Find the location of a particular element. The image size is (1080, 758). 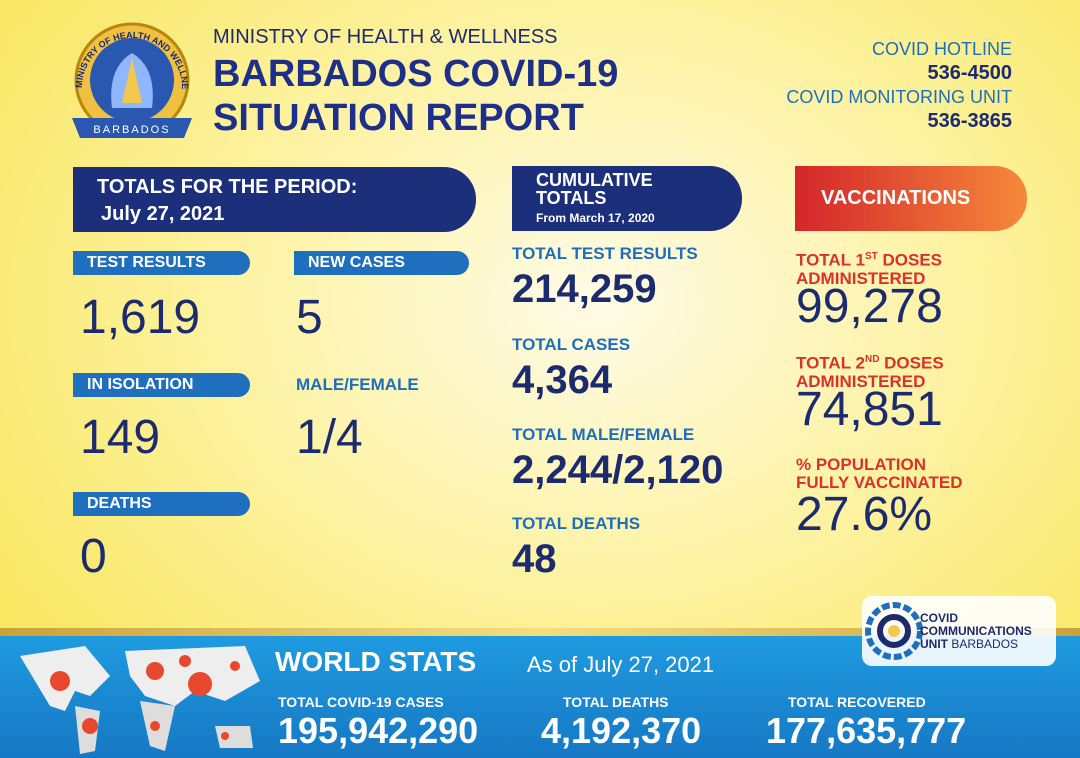

label-part: % POPULATION is located at coordinates (861, 464).